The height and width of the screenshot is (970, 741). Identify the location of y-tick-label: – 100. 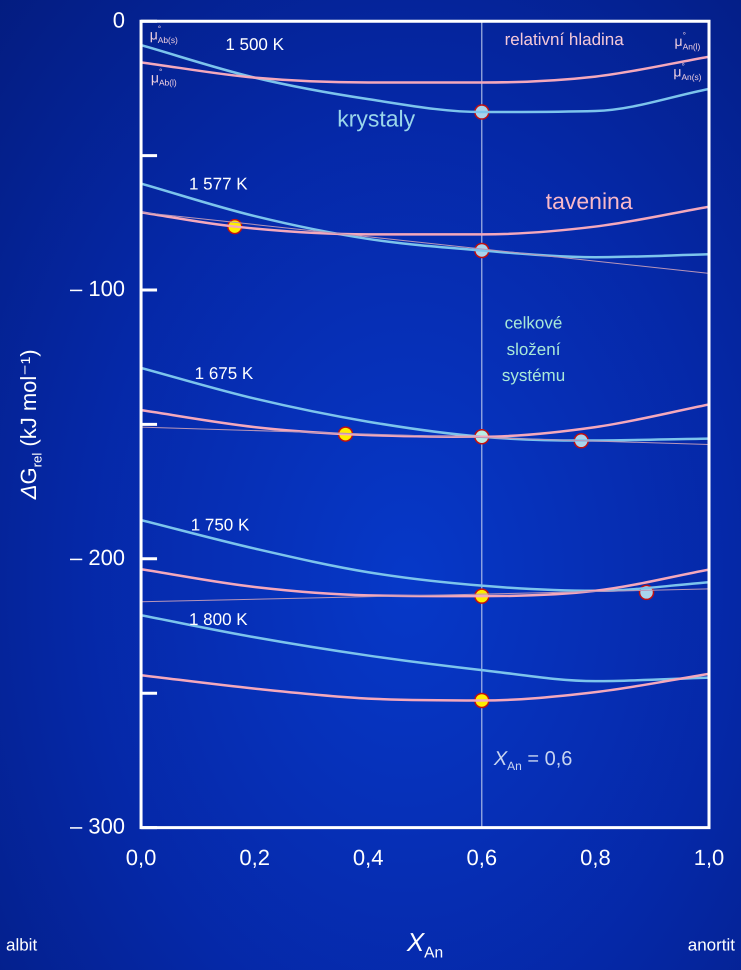
(98, 289).